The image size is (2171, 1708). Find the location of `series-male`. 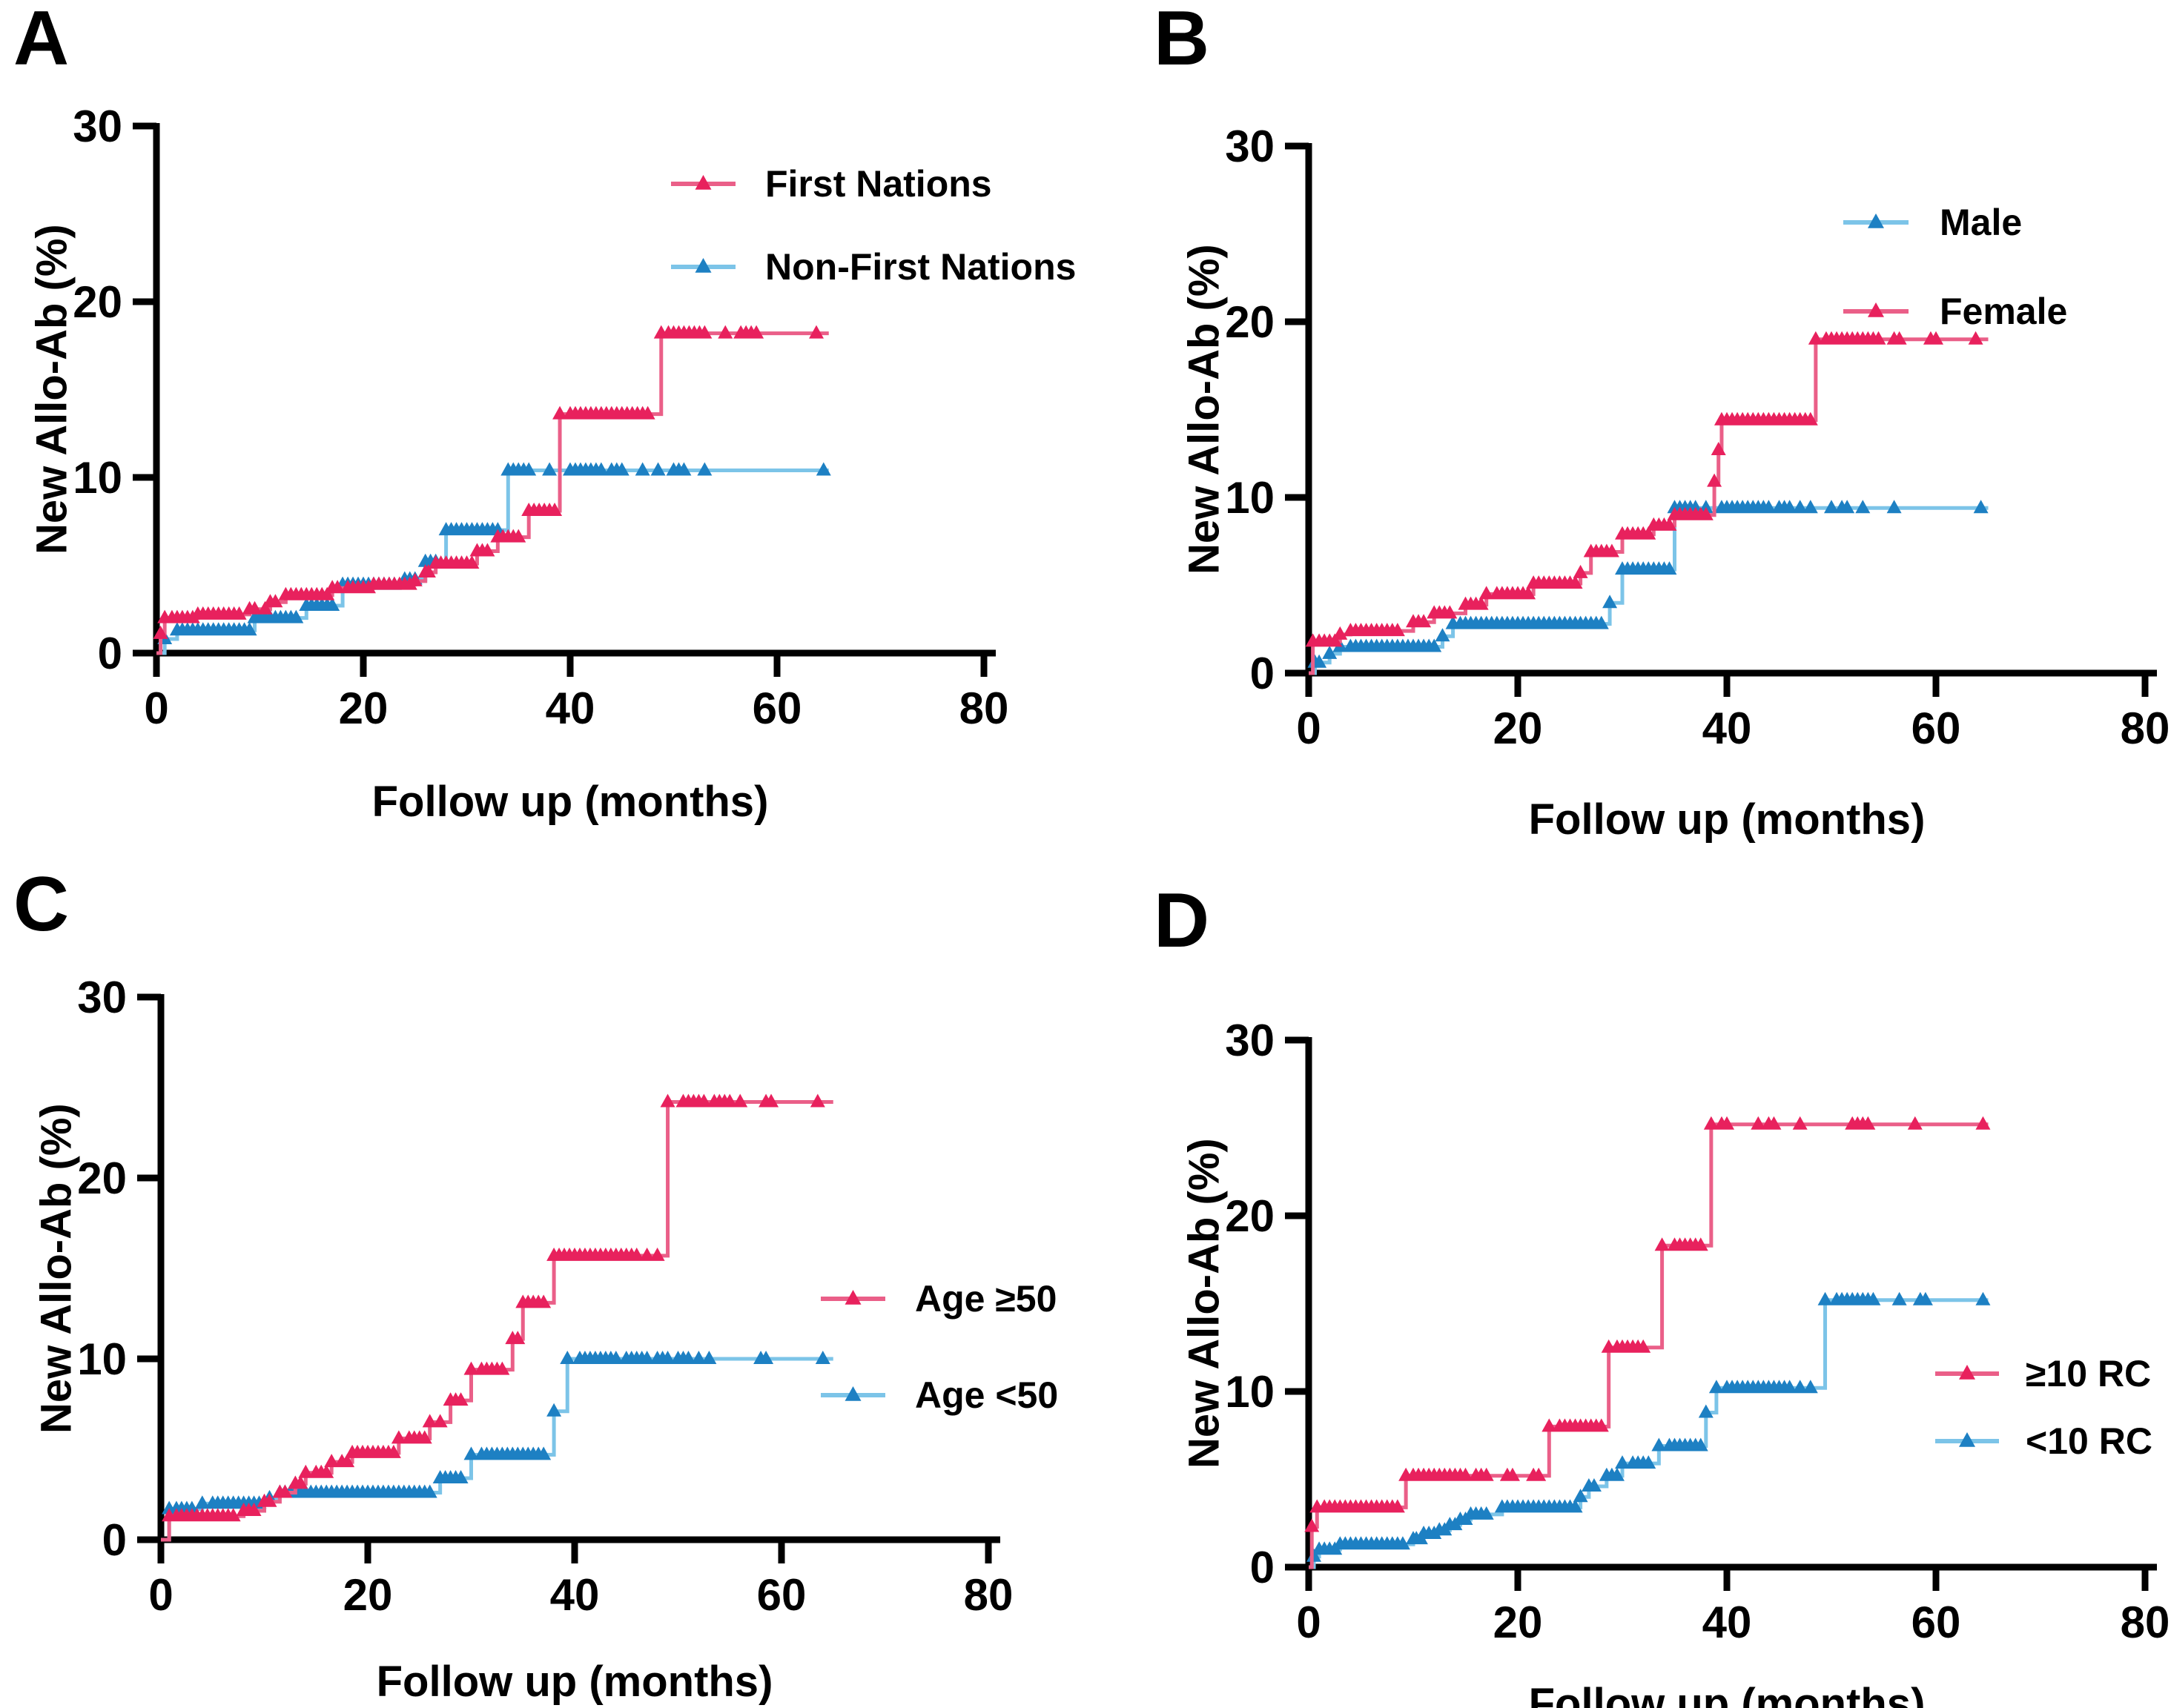

series-male is located at coordinates (1648, 587).